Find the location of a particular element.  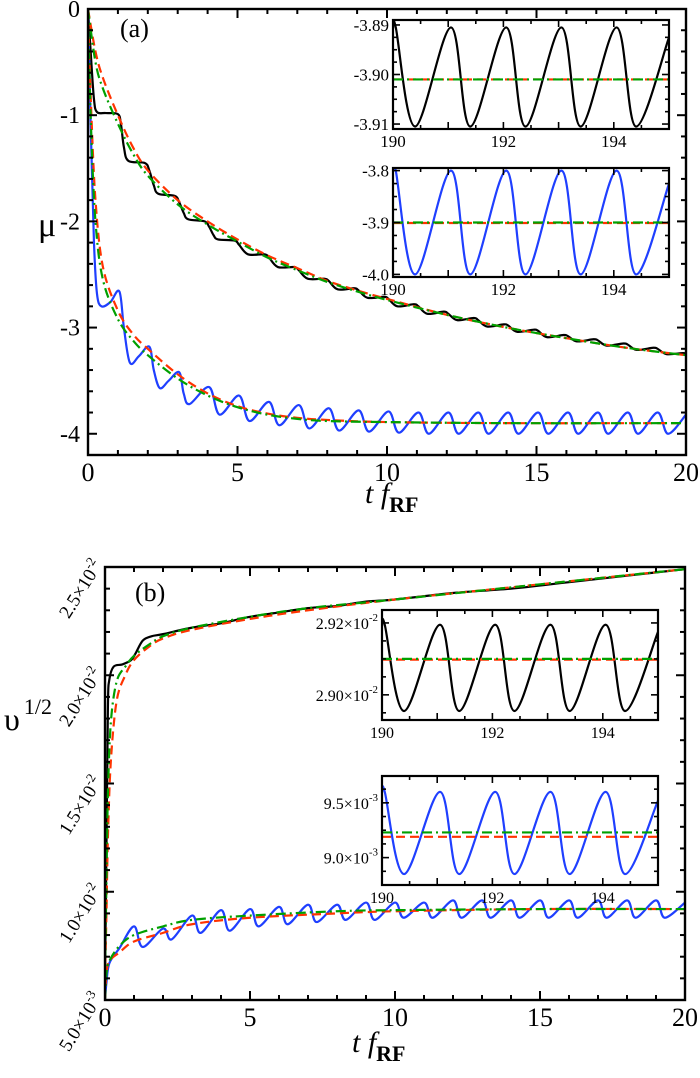

y-tick-label: 9.5×10⁻³ is located at coordinates (351, 802).